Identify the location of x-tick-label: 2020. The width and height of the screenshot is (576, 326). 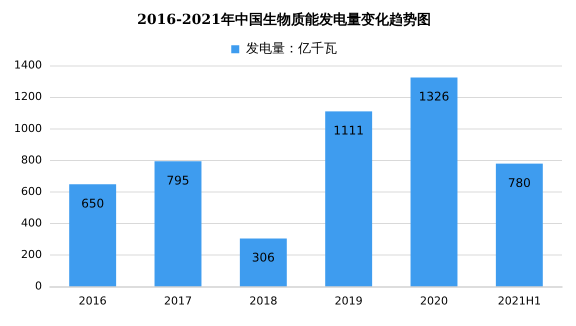
(434, 301).